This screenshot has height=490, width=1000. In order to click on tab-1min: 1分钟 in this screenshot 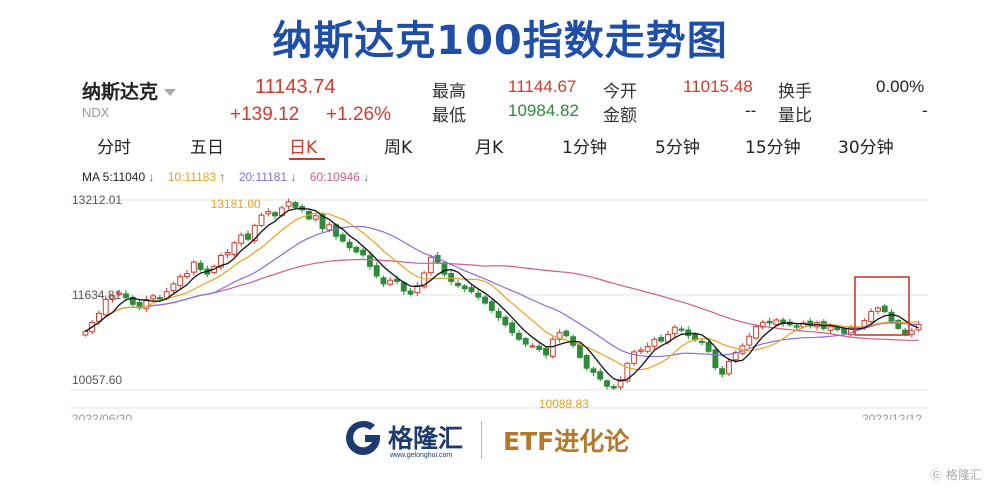, I will do `click(584, 148)`.